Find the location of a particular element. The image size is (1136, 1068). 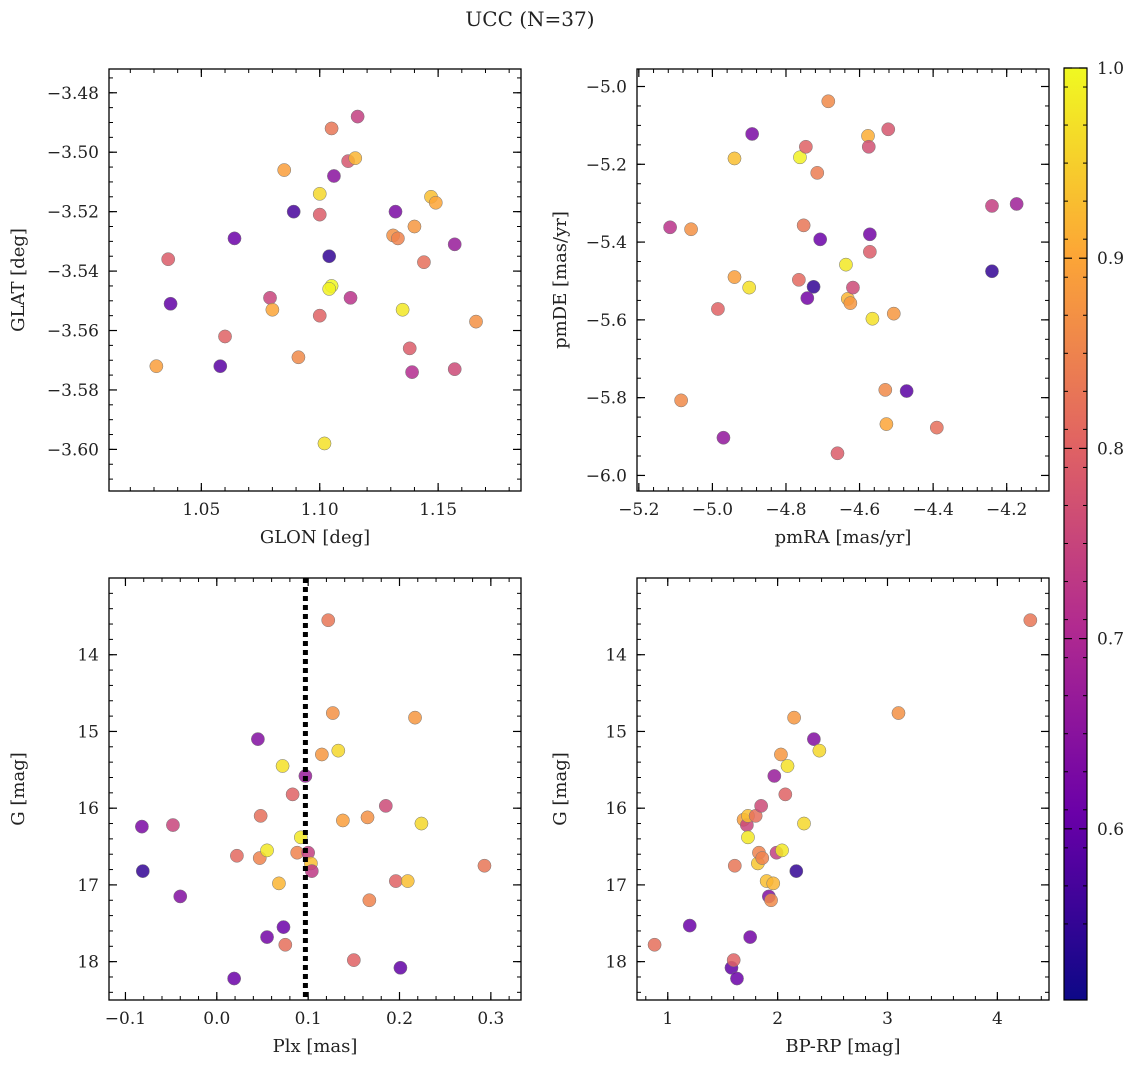

y-tick-label: −5.4 is located at coordinates (606, 243).